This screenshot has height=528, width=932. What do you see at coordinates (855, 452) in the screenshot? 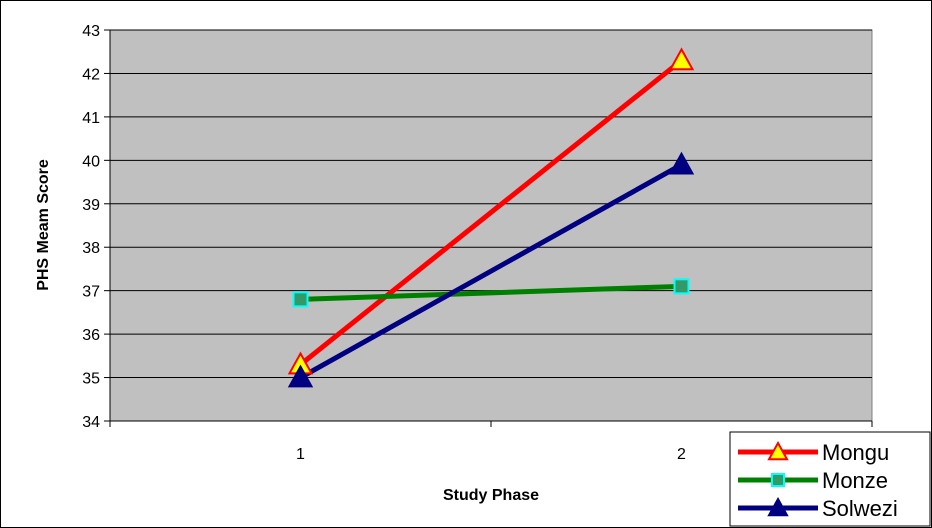
I see `legend-label-mongu: Mongu` at bounding box center [855, 452].